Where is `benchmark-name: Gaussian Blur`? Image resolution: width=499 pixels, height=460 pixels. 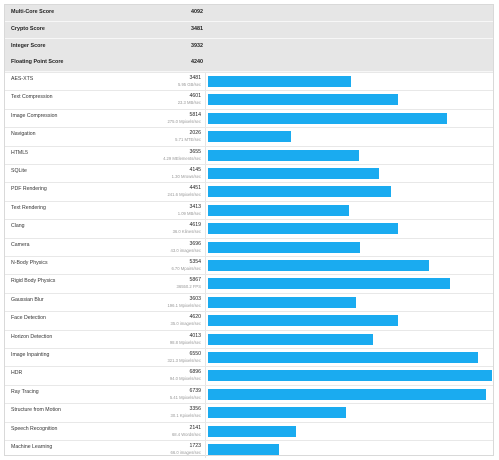
benchmark-name: Gaussian Blur is located at coordinates (27, 299).